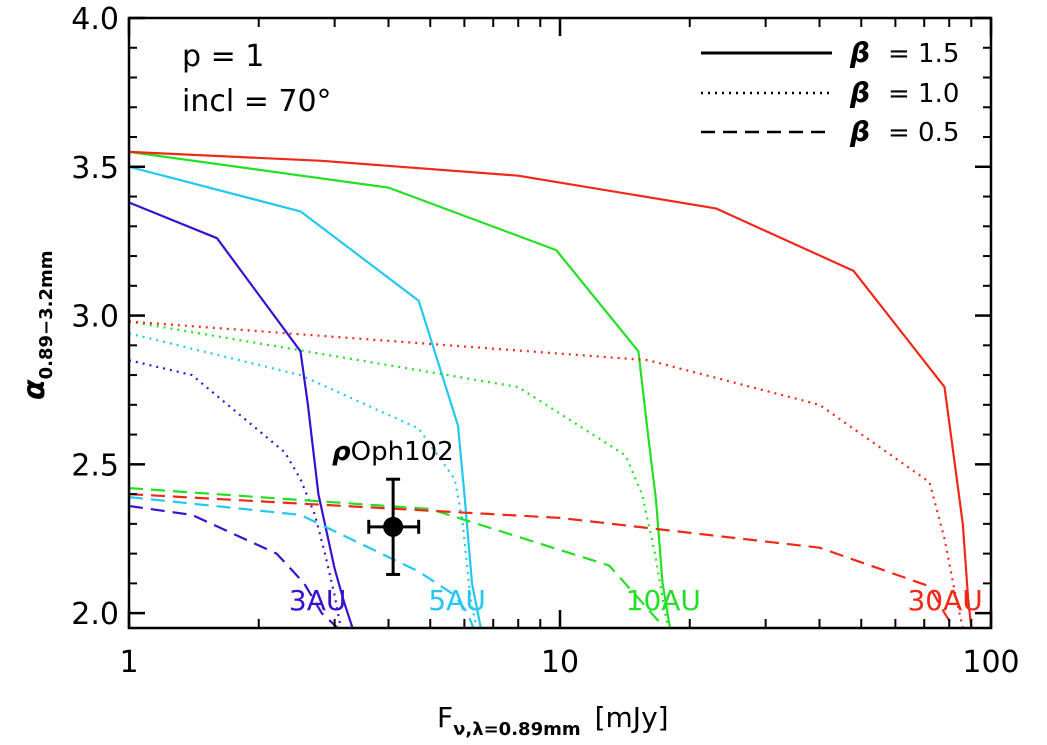 The height and width of the screenshot is (745, 1047). I want to click on legend-label-dotted: = 1.0, so click(923, 94).